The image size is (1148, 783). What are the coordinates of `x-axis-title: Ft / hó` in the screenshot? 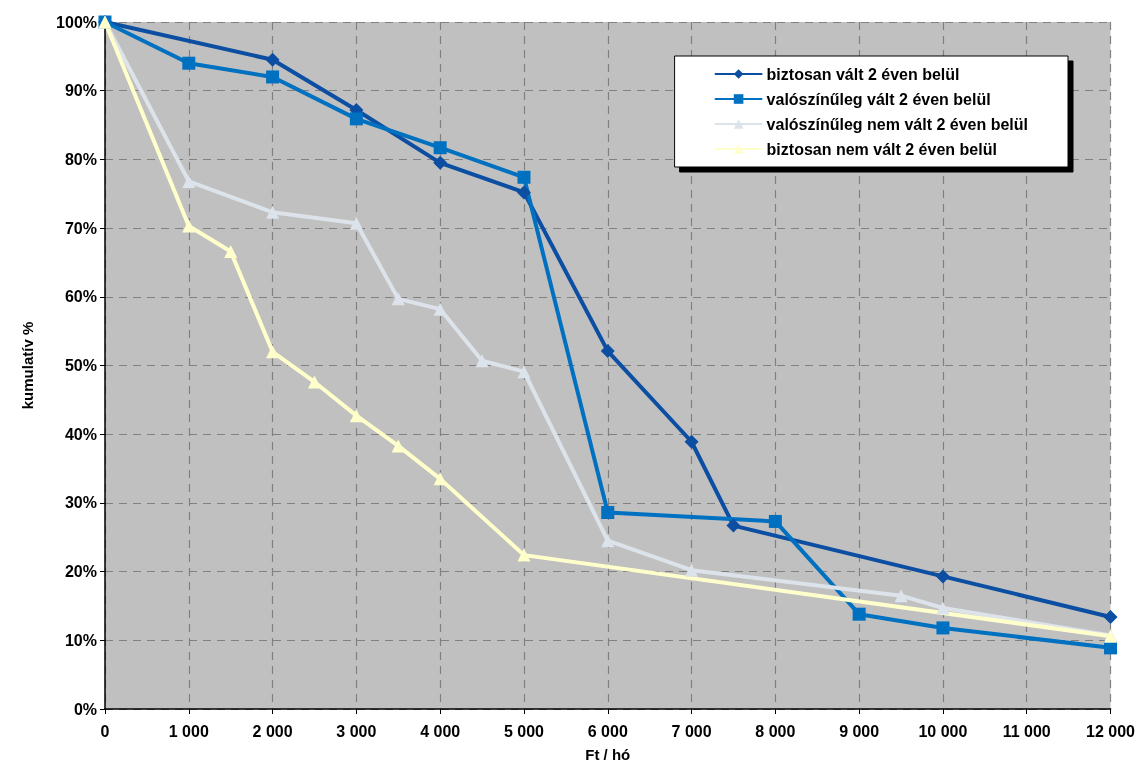 It's located at (608, 754).